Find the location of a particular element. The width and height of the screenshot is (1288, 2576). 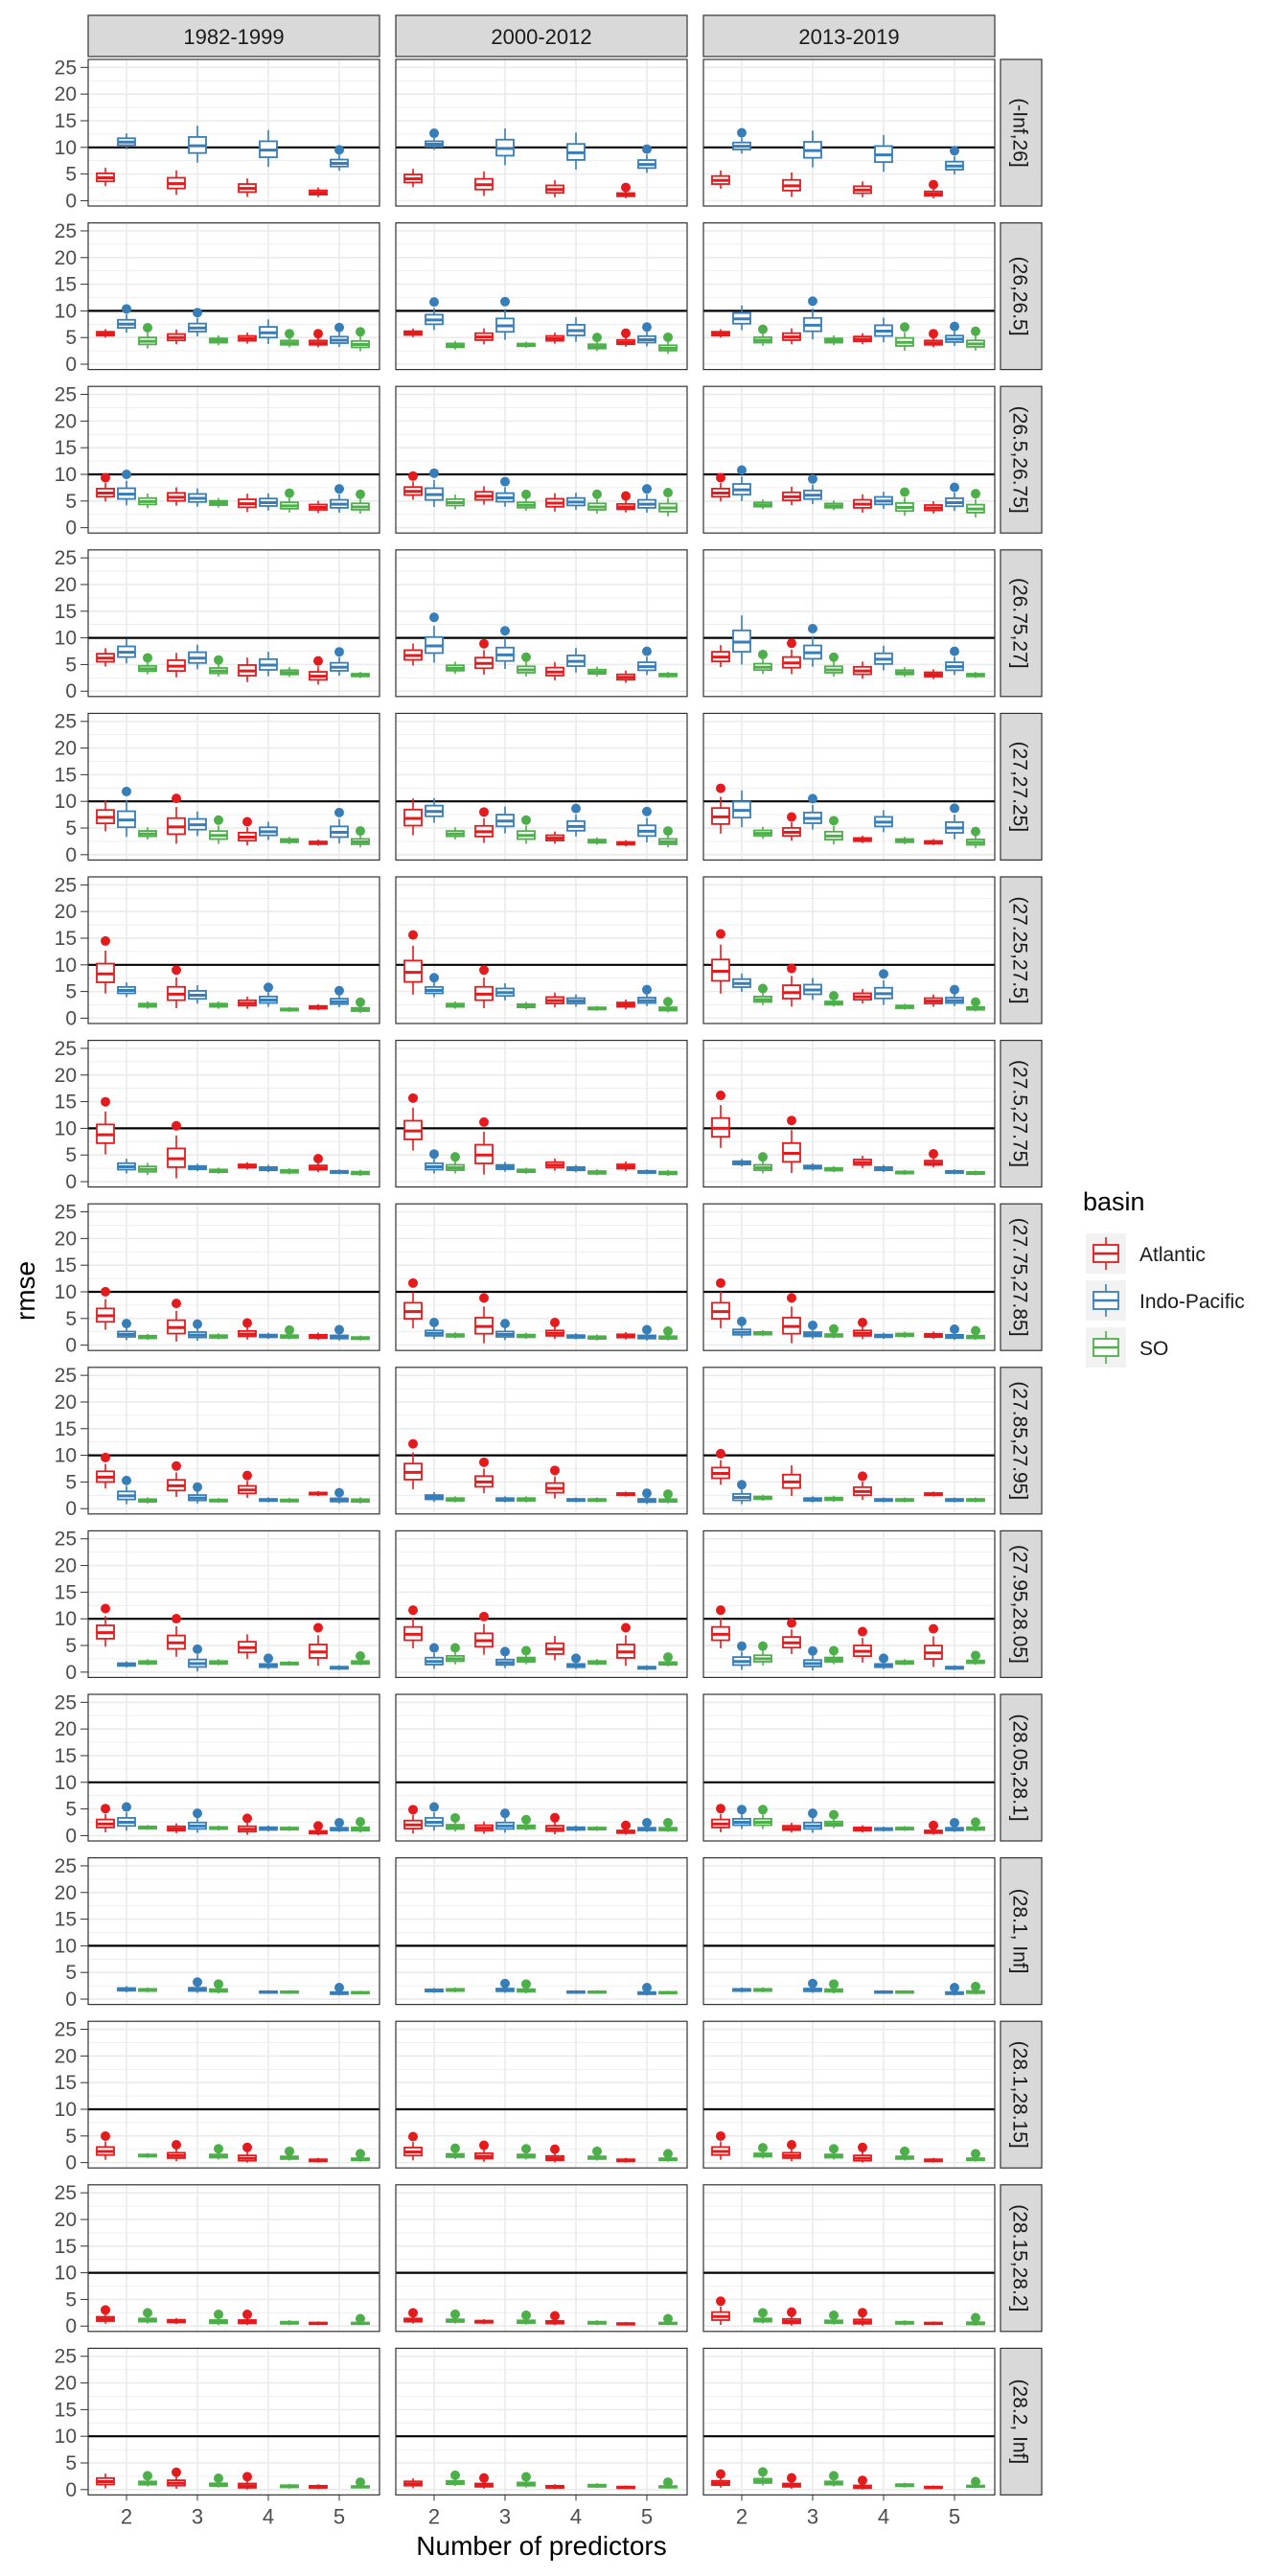

row-strip-label: (28.05,28.1] is located at coordinates (1020, 1767).